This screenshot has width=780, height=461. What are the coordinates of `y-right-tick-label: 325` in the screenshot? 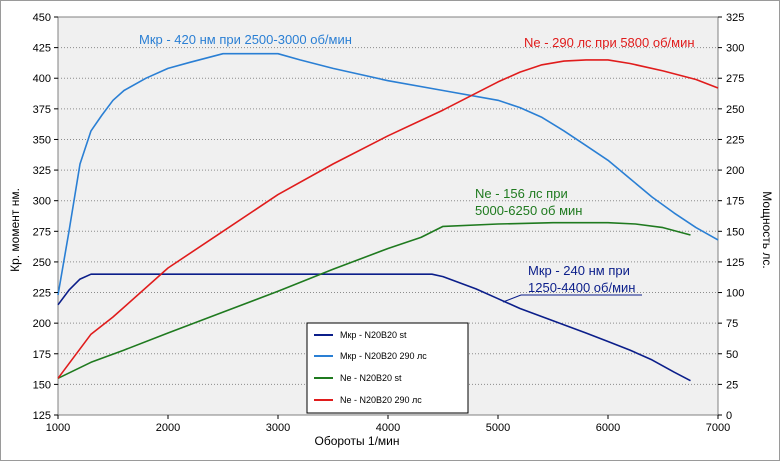 It's located at (735, 18).